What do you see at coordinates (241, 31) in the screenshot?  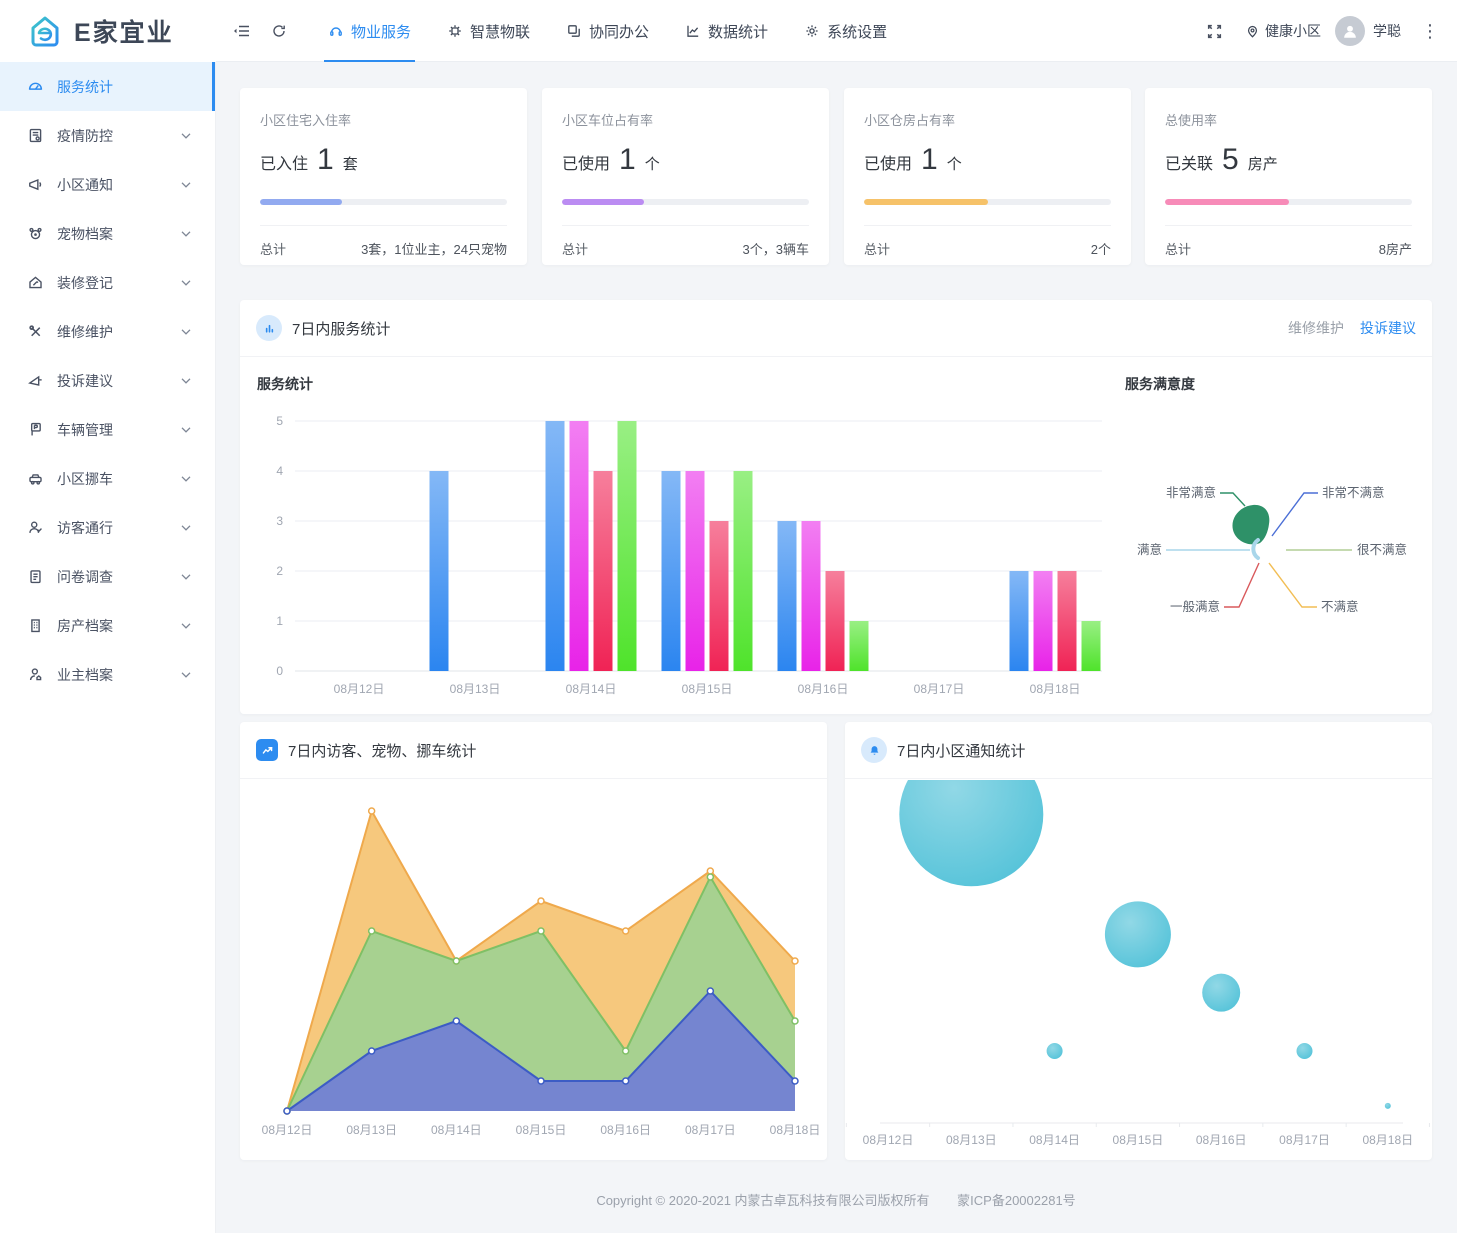 I see `collapse-sidebar-icon` at bounding box center [241, 31].